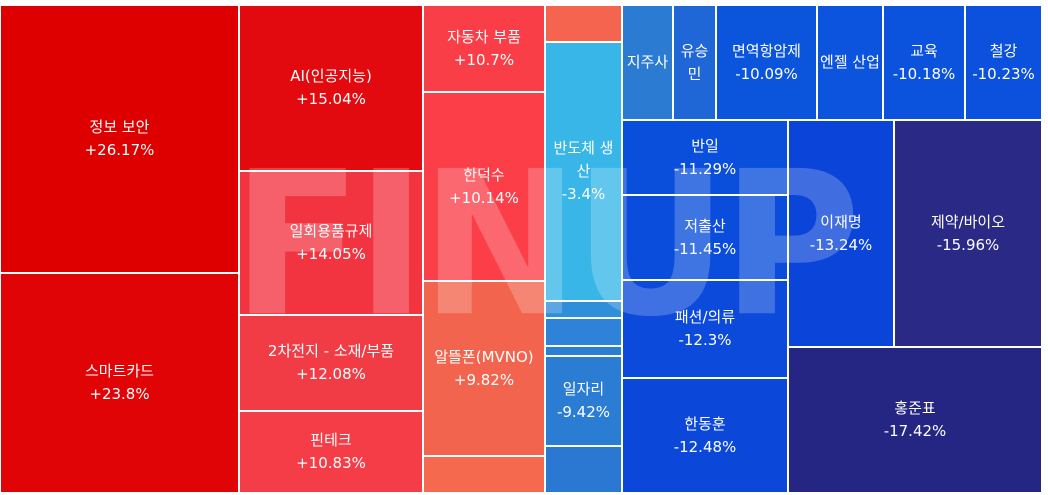 The width and height of the screenshot is (1048, 495). What do you see at coordinates (331, 374) in the screenshot?
I see `tile-change: +12.08%` at bounding box center [331, 374].